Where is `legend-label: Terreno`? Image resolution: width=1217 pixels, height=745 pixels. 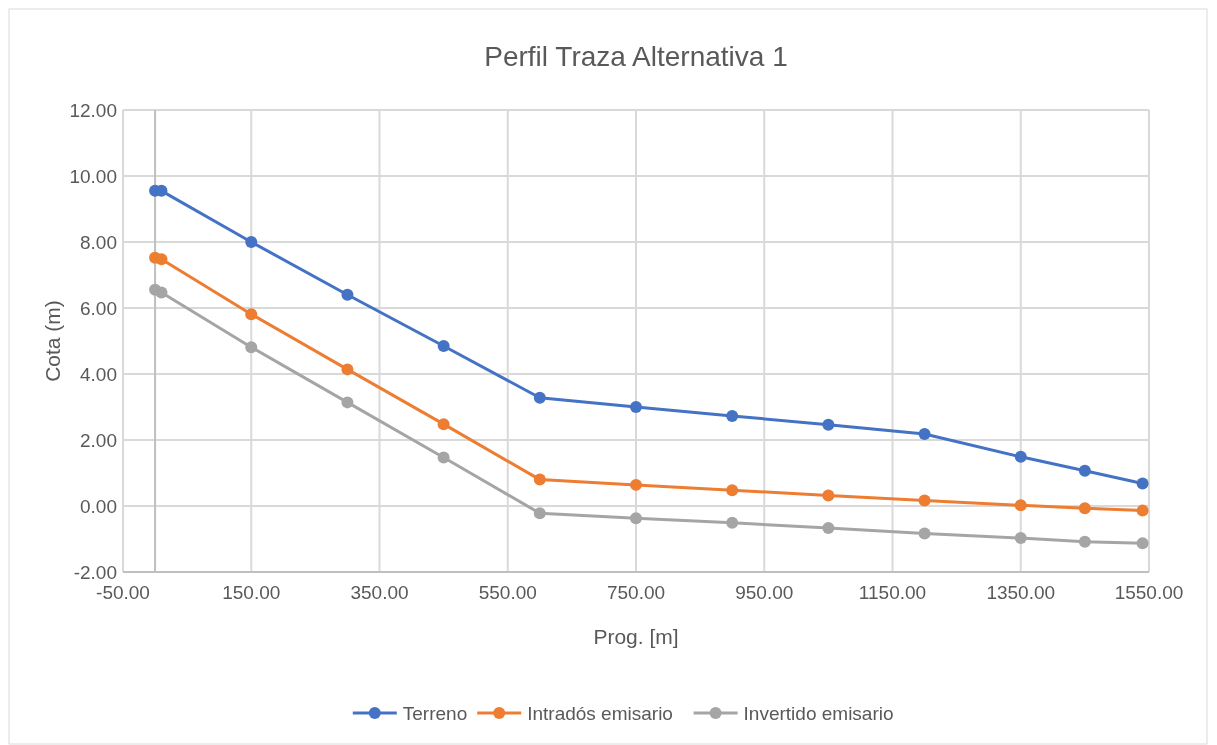 legend-label: Terreno is located at coordinates (435, 713).